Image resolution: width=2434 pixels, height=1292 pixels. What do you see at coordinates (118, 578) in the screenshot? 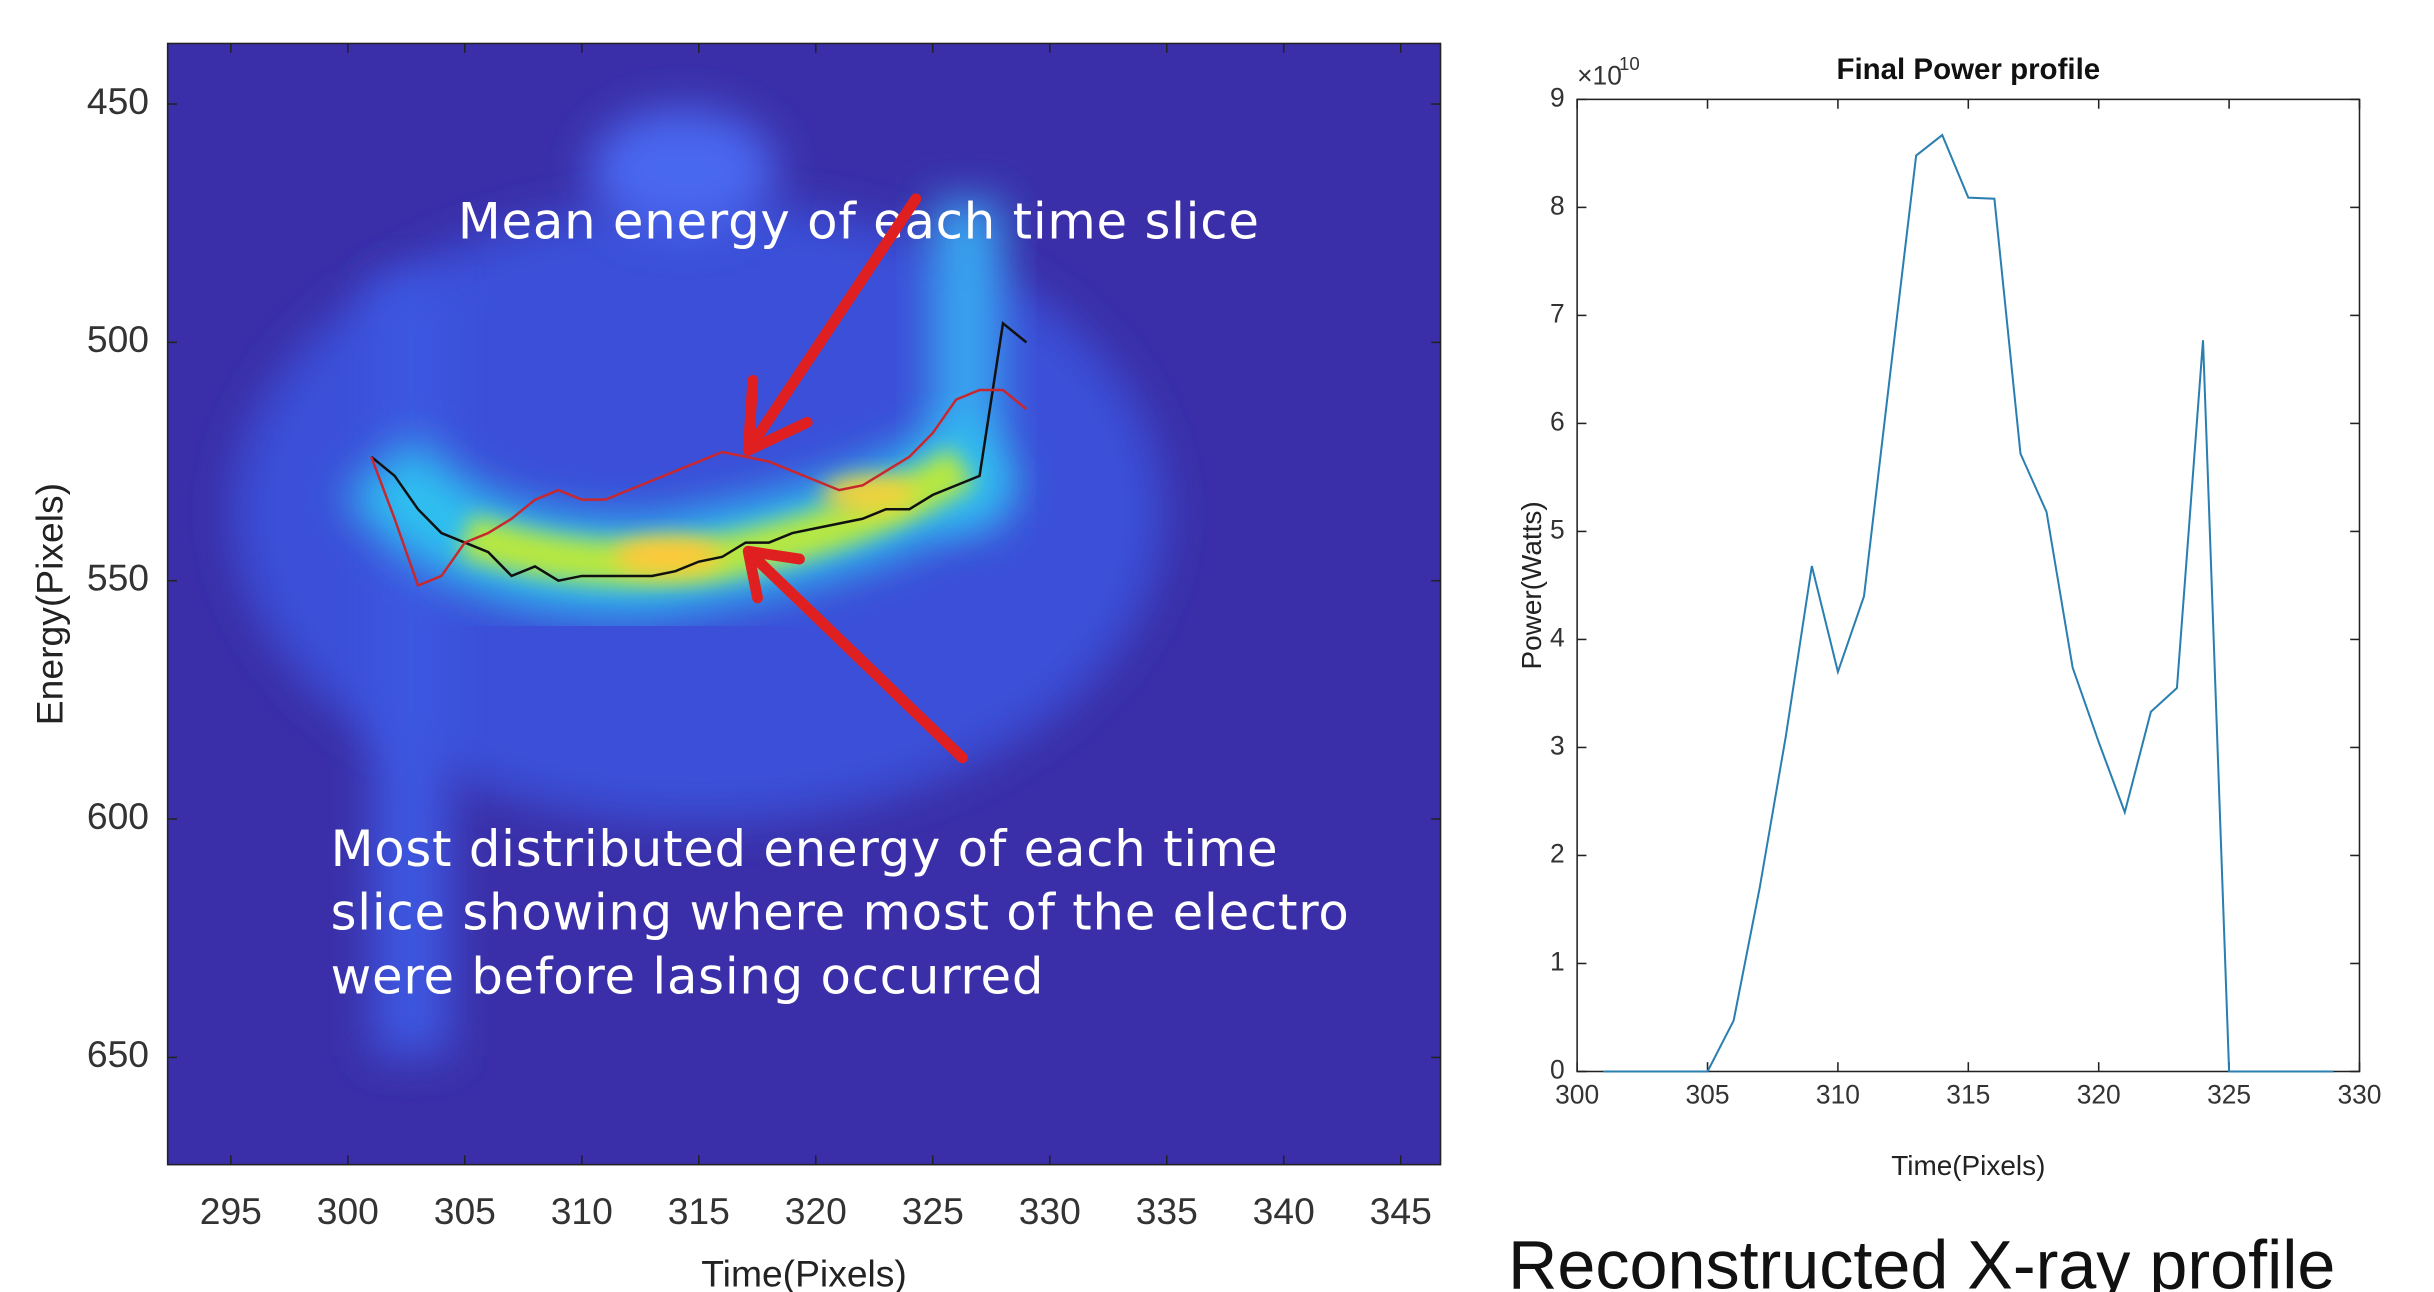
I see `y-tick-label: 550` at bounding box center [118, 578].